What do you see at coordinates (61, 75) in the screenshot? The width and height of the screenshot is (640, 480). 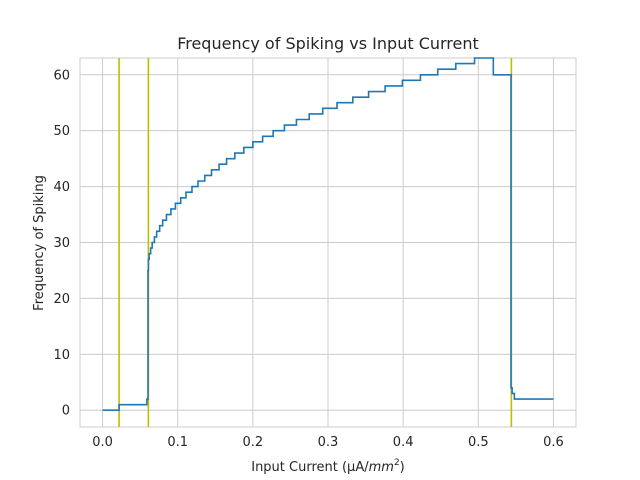 I see `y-tick-label: 60` at bounding box center [61, 75].